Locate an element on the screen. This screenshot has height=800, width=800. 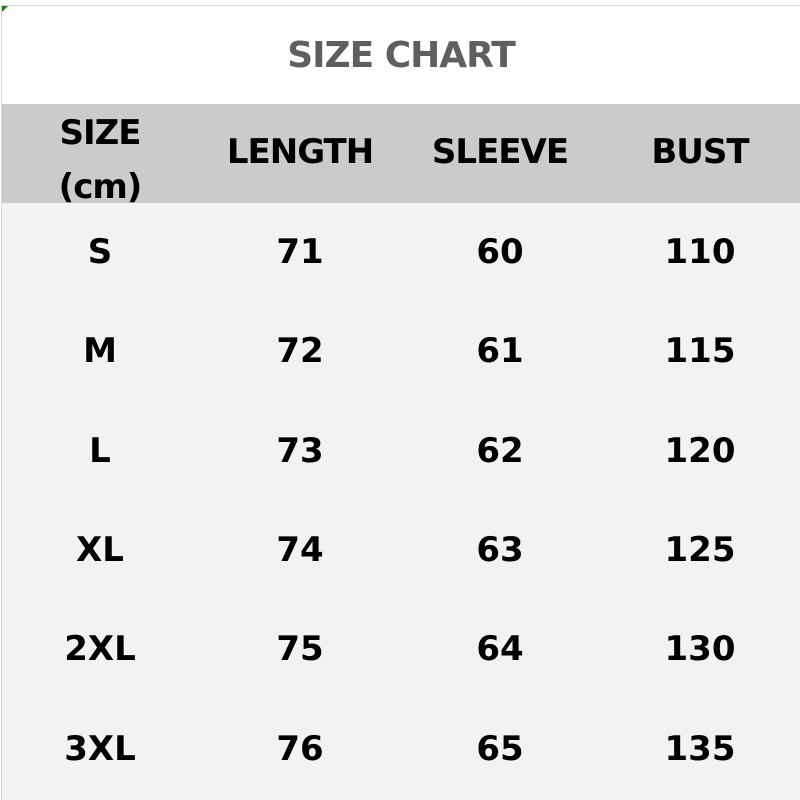
cell-sleeve: 65 is located at coordinates (500, 748).